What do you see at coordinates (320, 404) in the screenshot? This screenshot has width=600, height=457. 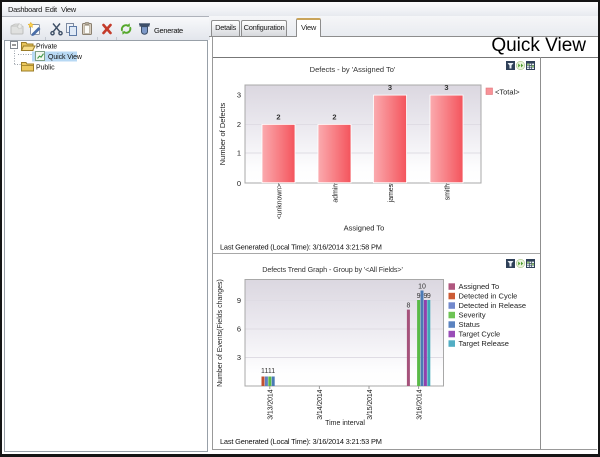 I see `svg-text: 3/14/2014` at bounding box center [320, 404].